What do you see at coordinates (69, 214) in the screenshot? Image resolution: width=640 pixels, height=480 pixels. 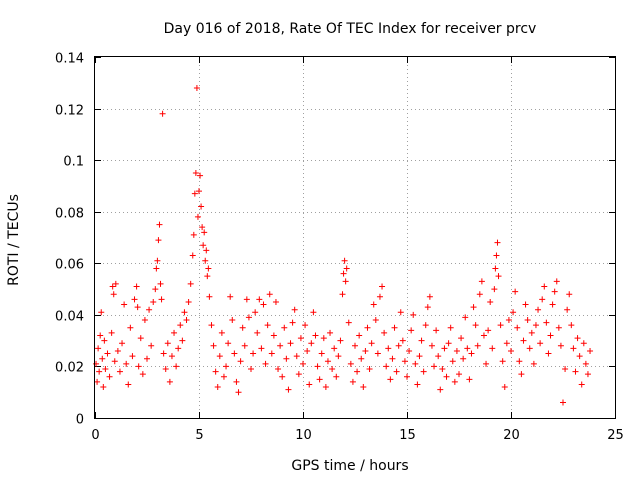 I see `y-tick-label-4: 0.08` at bounding box center [69, 214].